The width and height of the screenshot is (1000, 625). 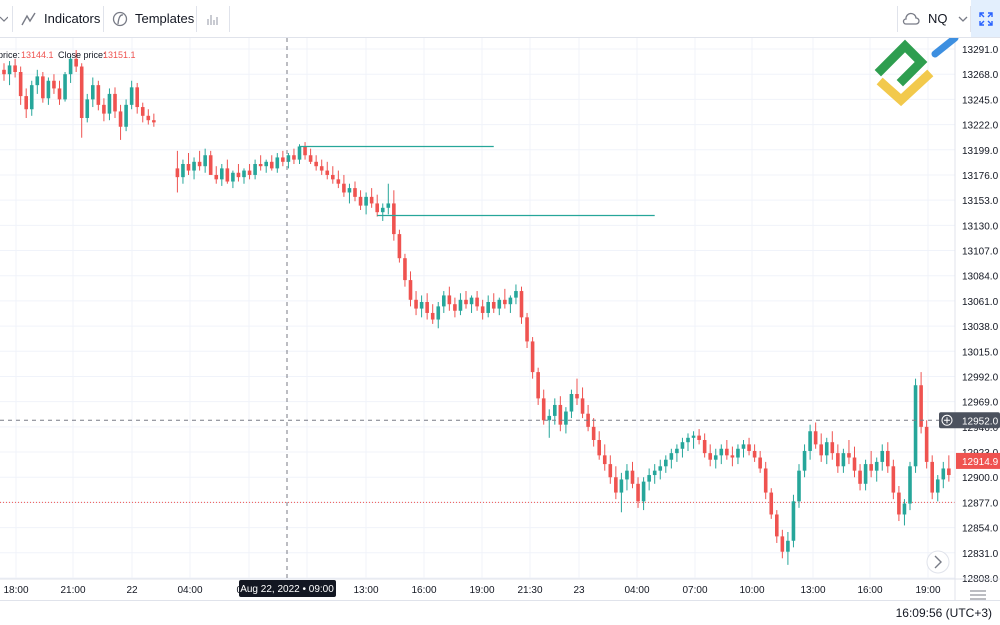 I want to click on crosshair-time-tag: Aug 22, 2022 • 09:00, so click(x=287, y=588).